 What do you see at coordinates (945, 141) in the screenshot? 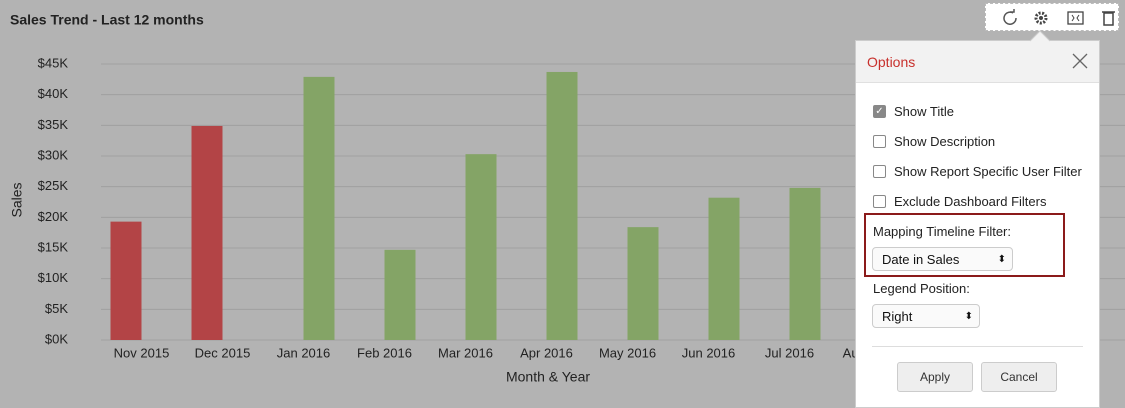
I see `checkbox-label: Show Description` at bounding box center [945, 141].